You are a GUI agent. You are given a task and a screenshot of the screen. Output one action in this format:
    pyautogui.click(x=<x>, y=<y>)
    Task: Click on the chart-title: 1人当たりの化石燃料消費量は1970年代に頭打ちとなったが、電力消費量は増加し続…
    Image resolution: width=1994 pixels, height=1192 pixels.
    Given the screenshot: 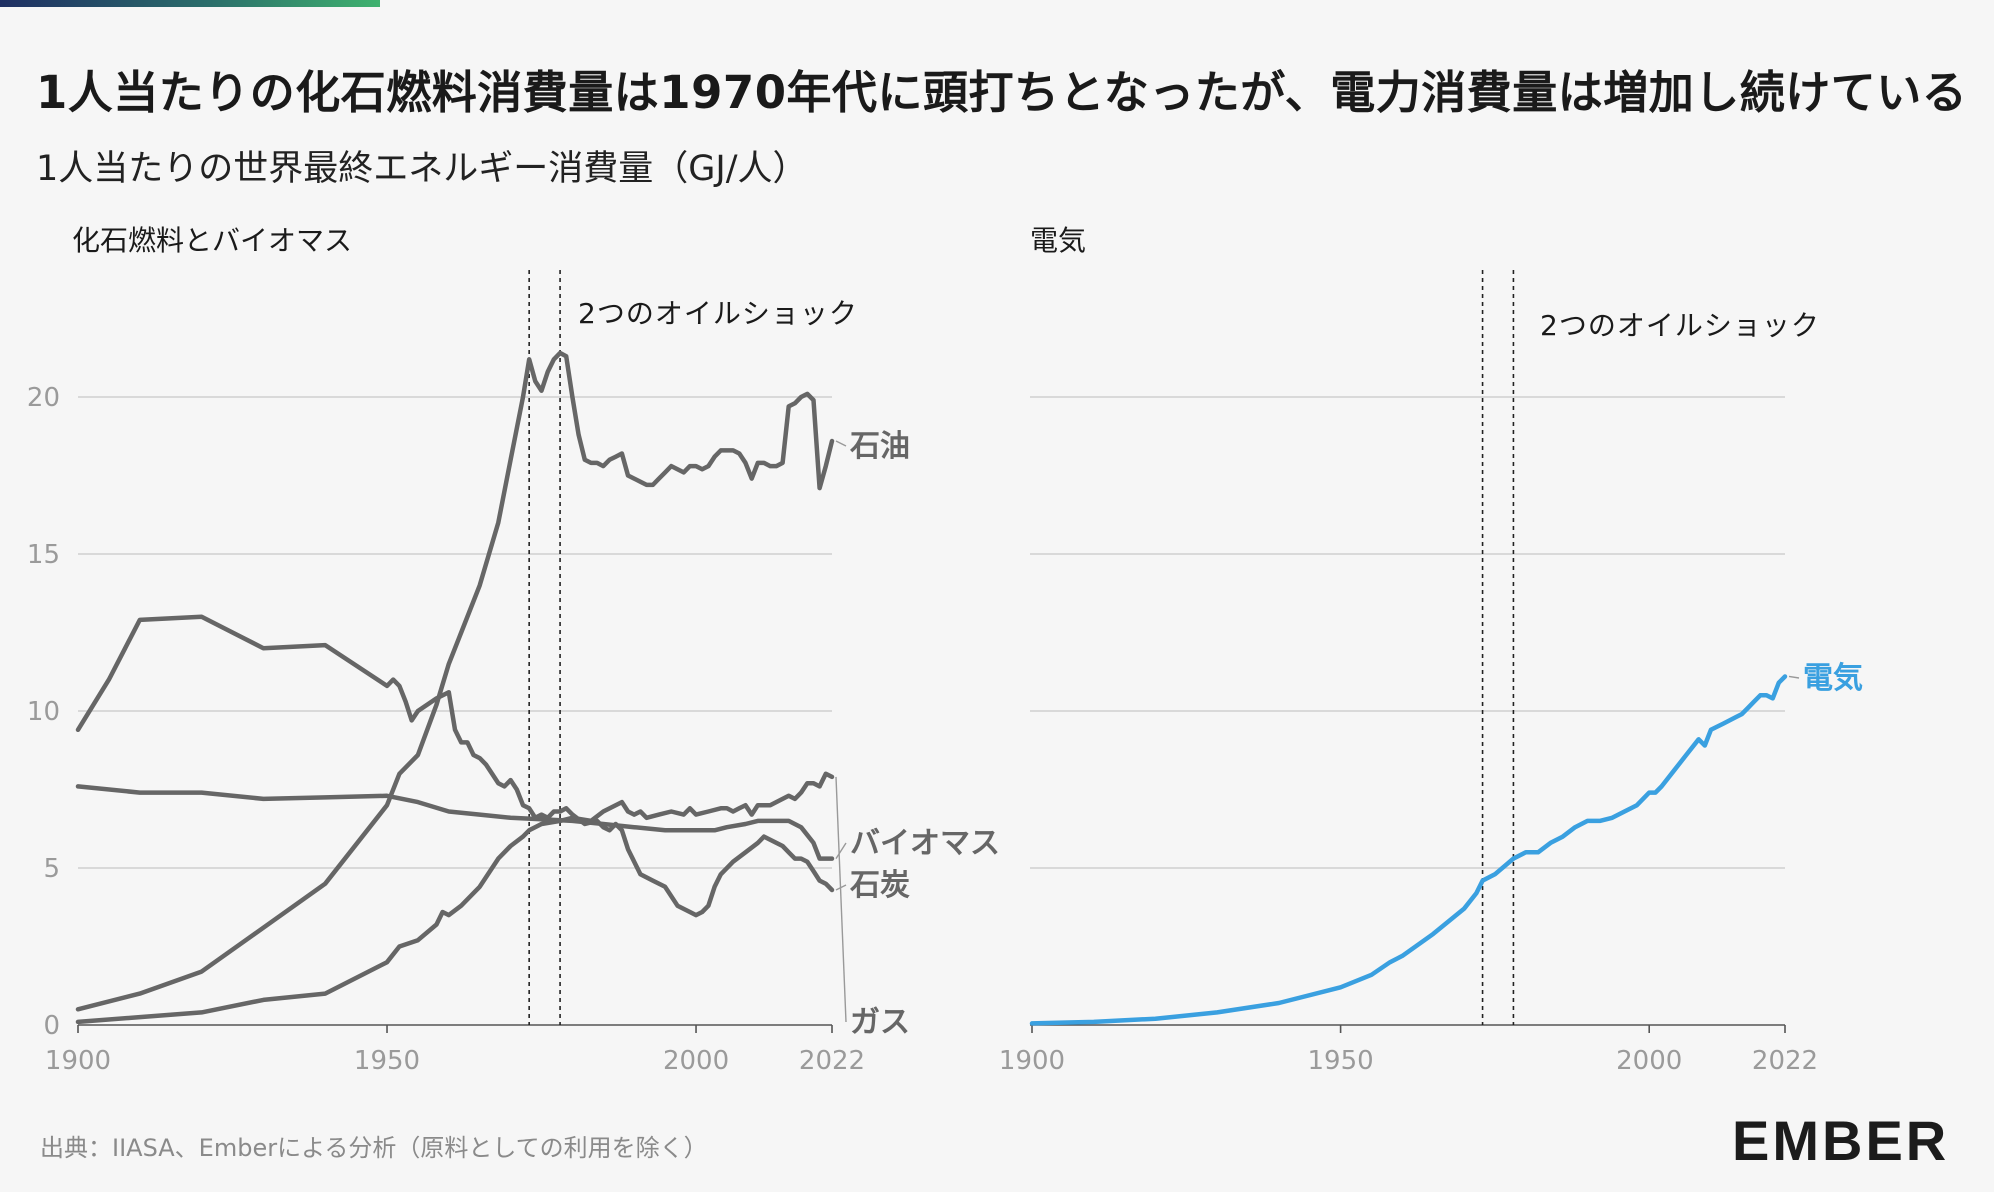 What is the action you would take?
    pyautogui.click(x=1002, y=92)
    